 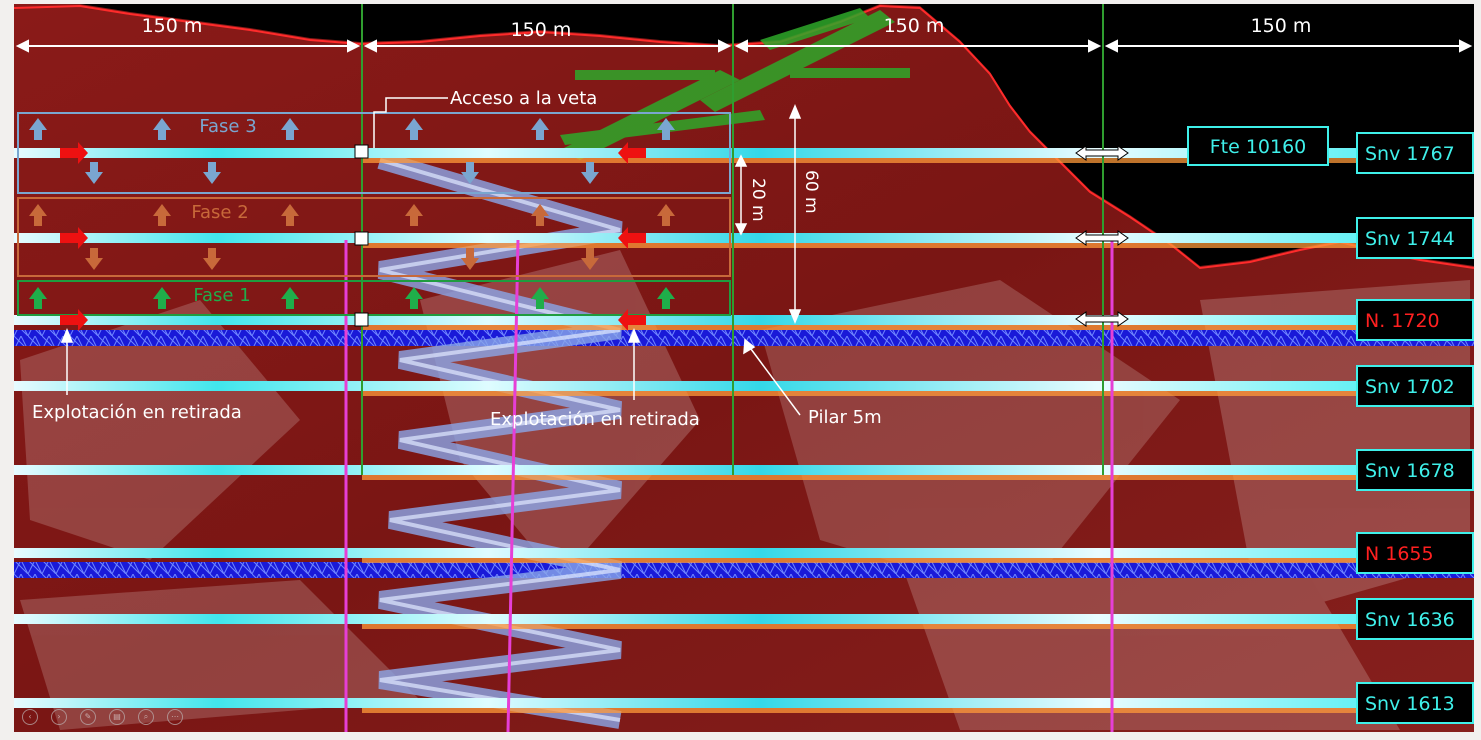 I want to click on phase-arrows, so click(x=352, y=213).